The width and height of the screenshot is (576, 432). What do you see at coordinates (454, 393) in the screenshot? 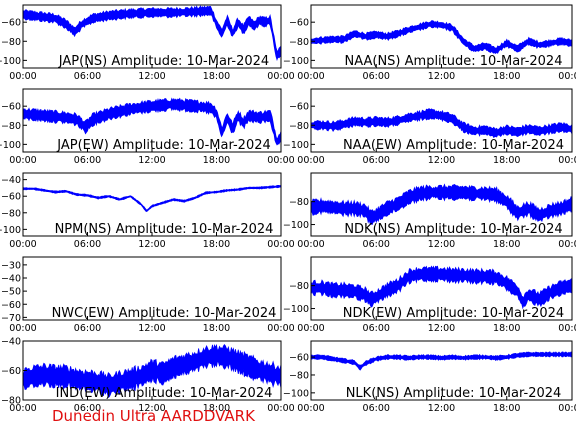
I see `chart-title: NLK(NS) Amplitude: 10-Mar-2024` at bounding box center [454, 393].